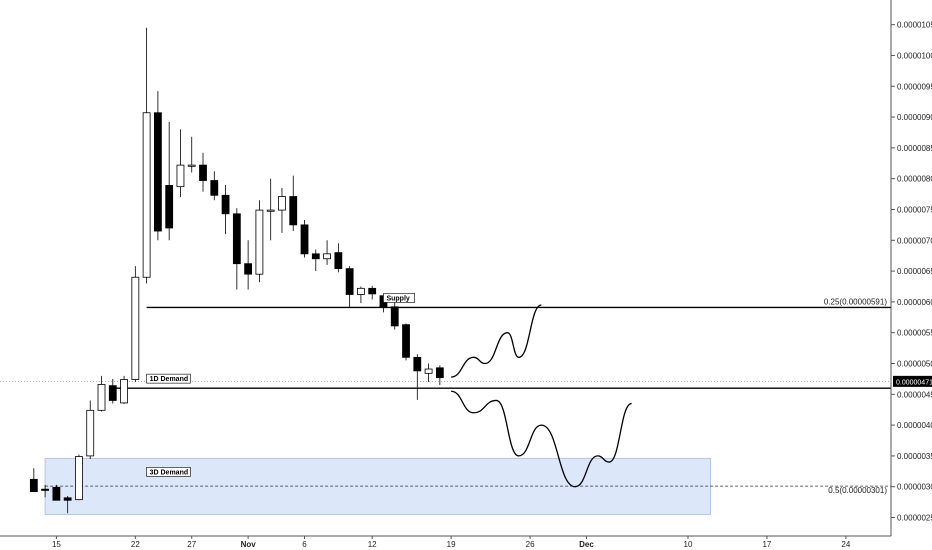 Image resolution: width=932 pixels, height=550 pixels. Describe the element at coordinates (914, 363) in the screenshot. I see `price-tick-label: 0.00000500` at that location.